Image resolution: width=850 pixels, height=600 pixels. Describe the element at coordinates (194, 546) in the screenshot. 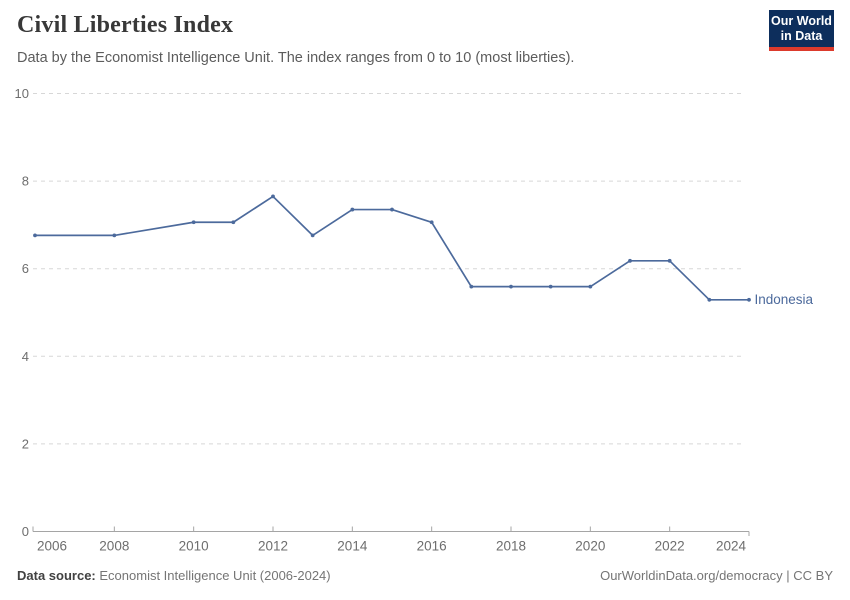

I see `x-tick-label-2010: 2010` at that location.